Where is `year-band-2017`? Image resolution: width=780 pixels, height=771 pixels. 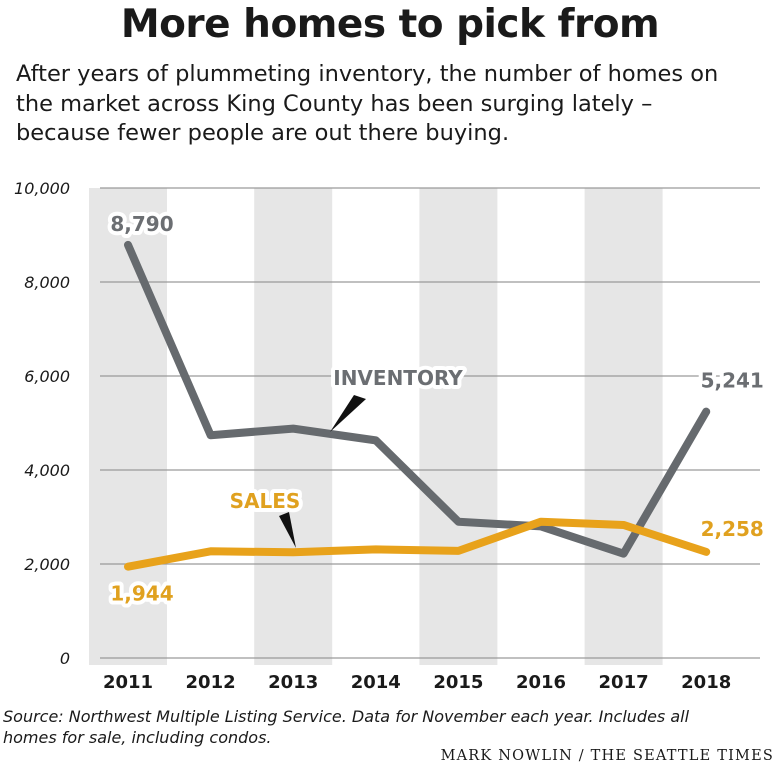
year-band-2017 is located at coordinates (623, 426).